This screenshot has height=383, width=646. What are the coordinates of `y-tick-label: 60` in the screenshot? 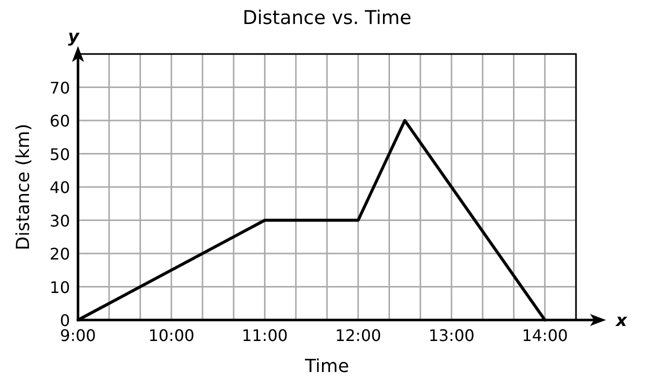 It's located at (60, 121).